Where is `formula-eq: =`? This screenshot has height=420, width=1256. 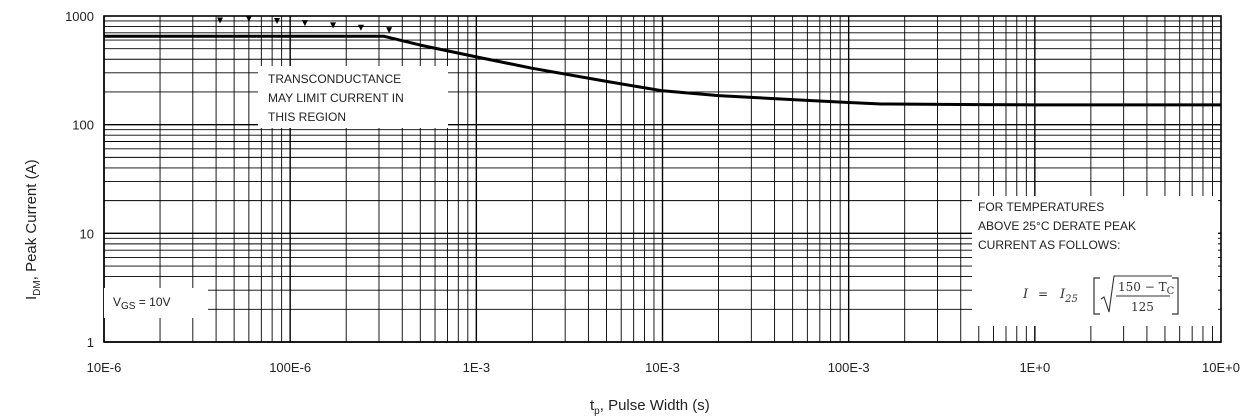 formula-eq: = is located at coordinates (1043, 294).